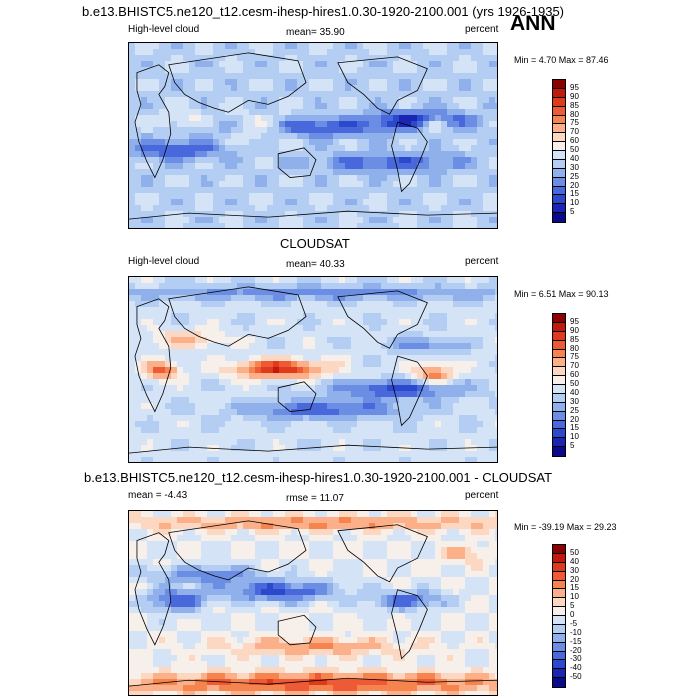 This screenshot has height=700, width=700. I want to click on panel1-minmax: Min = 4.70 Max = 87.46, so click(561, 60).